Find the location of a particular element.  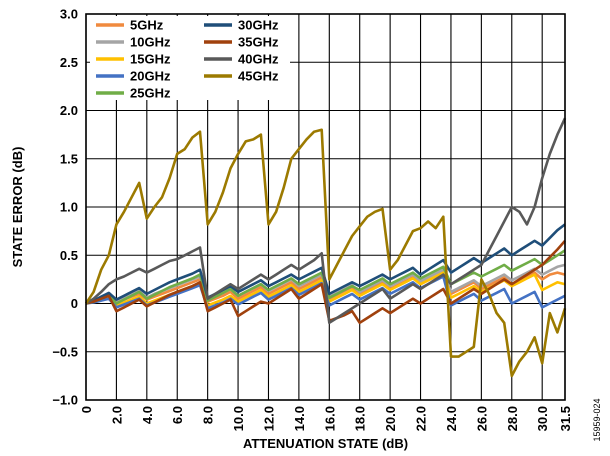

legend-label-15ghz: 15GHz is located at coordinates (150, 59).